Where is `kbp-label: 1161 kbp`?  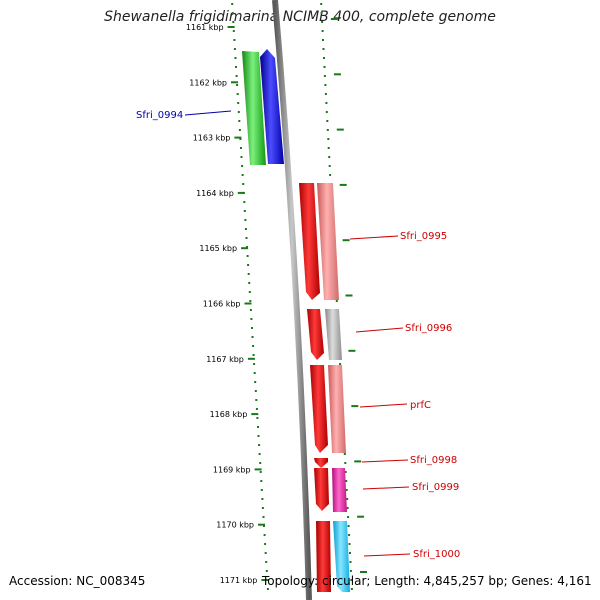
kbp-label: 1161 kbp is located at coordinates (205, 27).